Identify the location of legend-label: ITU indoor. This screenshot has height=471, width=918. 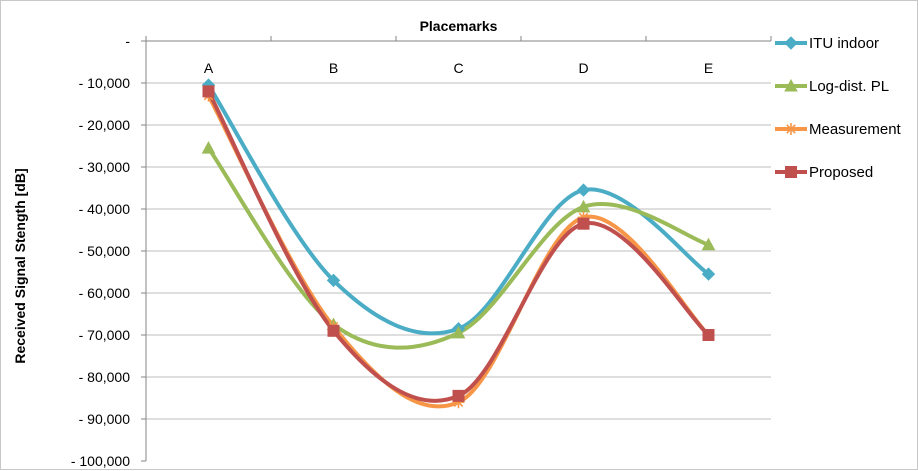
(844, 43).